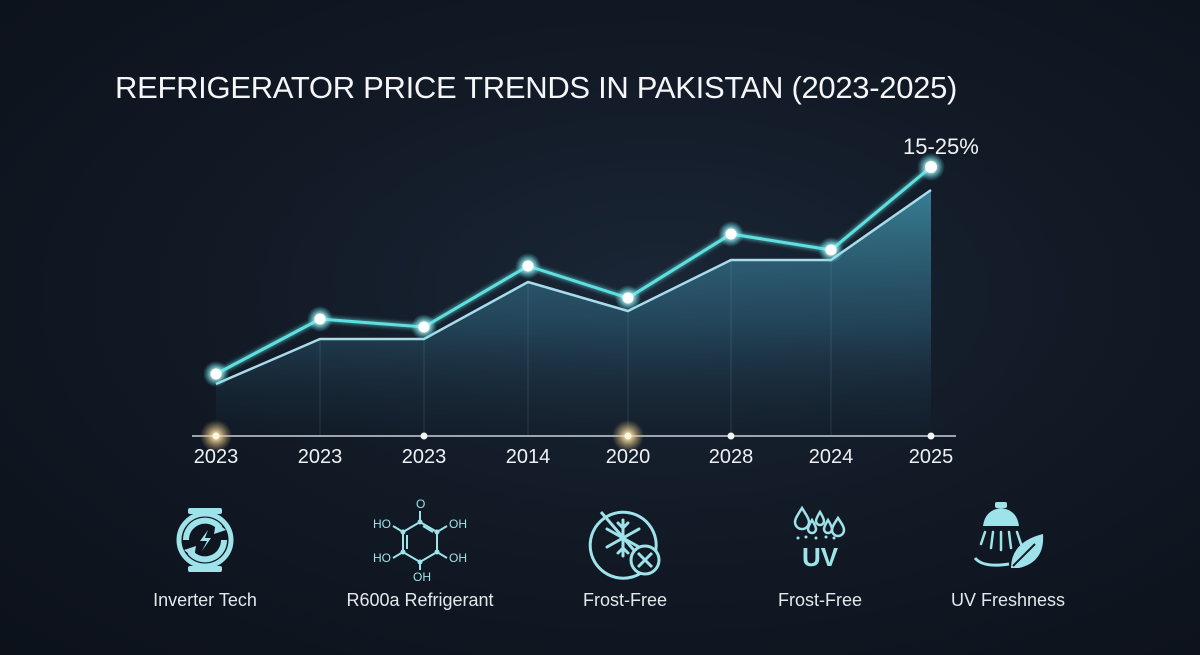  What do you see at coordinates (941, 146) in the screenshot?
I see `growth-annotation: 15-25%` at bounding box center [941, 146].